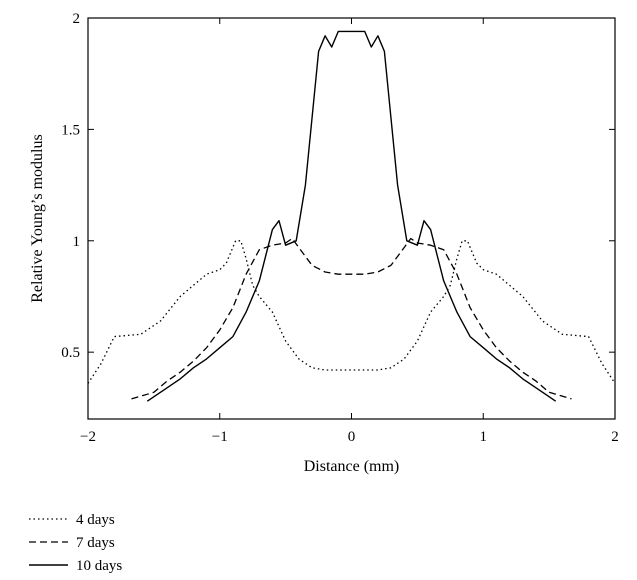 This screenshot has width=637, height=580. I want to click on legend: 4 days 7 days 10 days, so click(75, 543).